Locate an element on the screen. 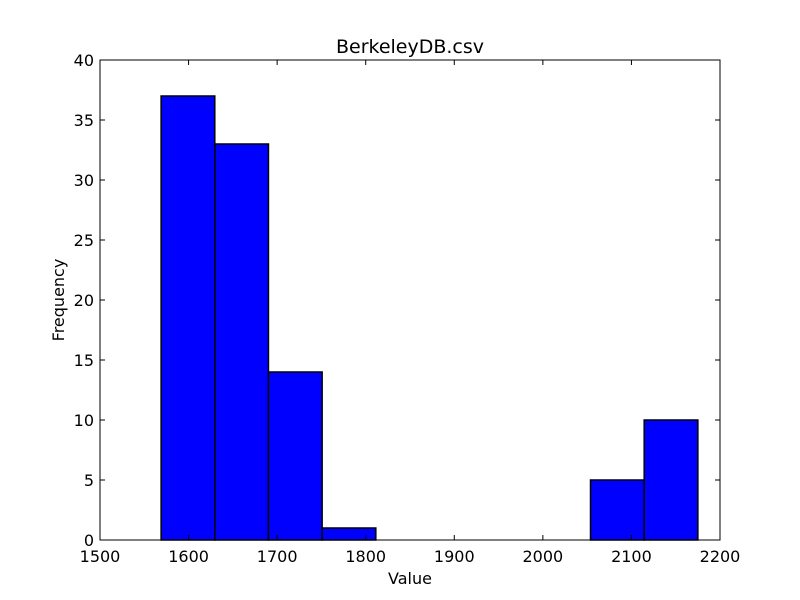  x-tick-label: 1800 is located at coordinates (365, 556).